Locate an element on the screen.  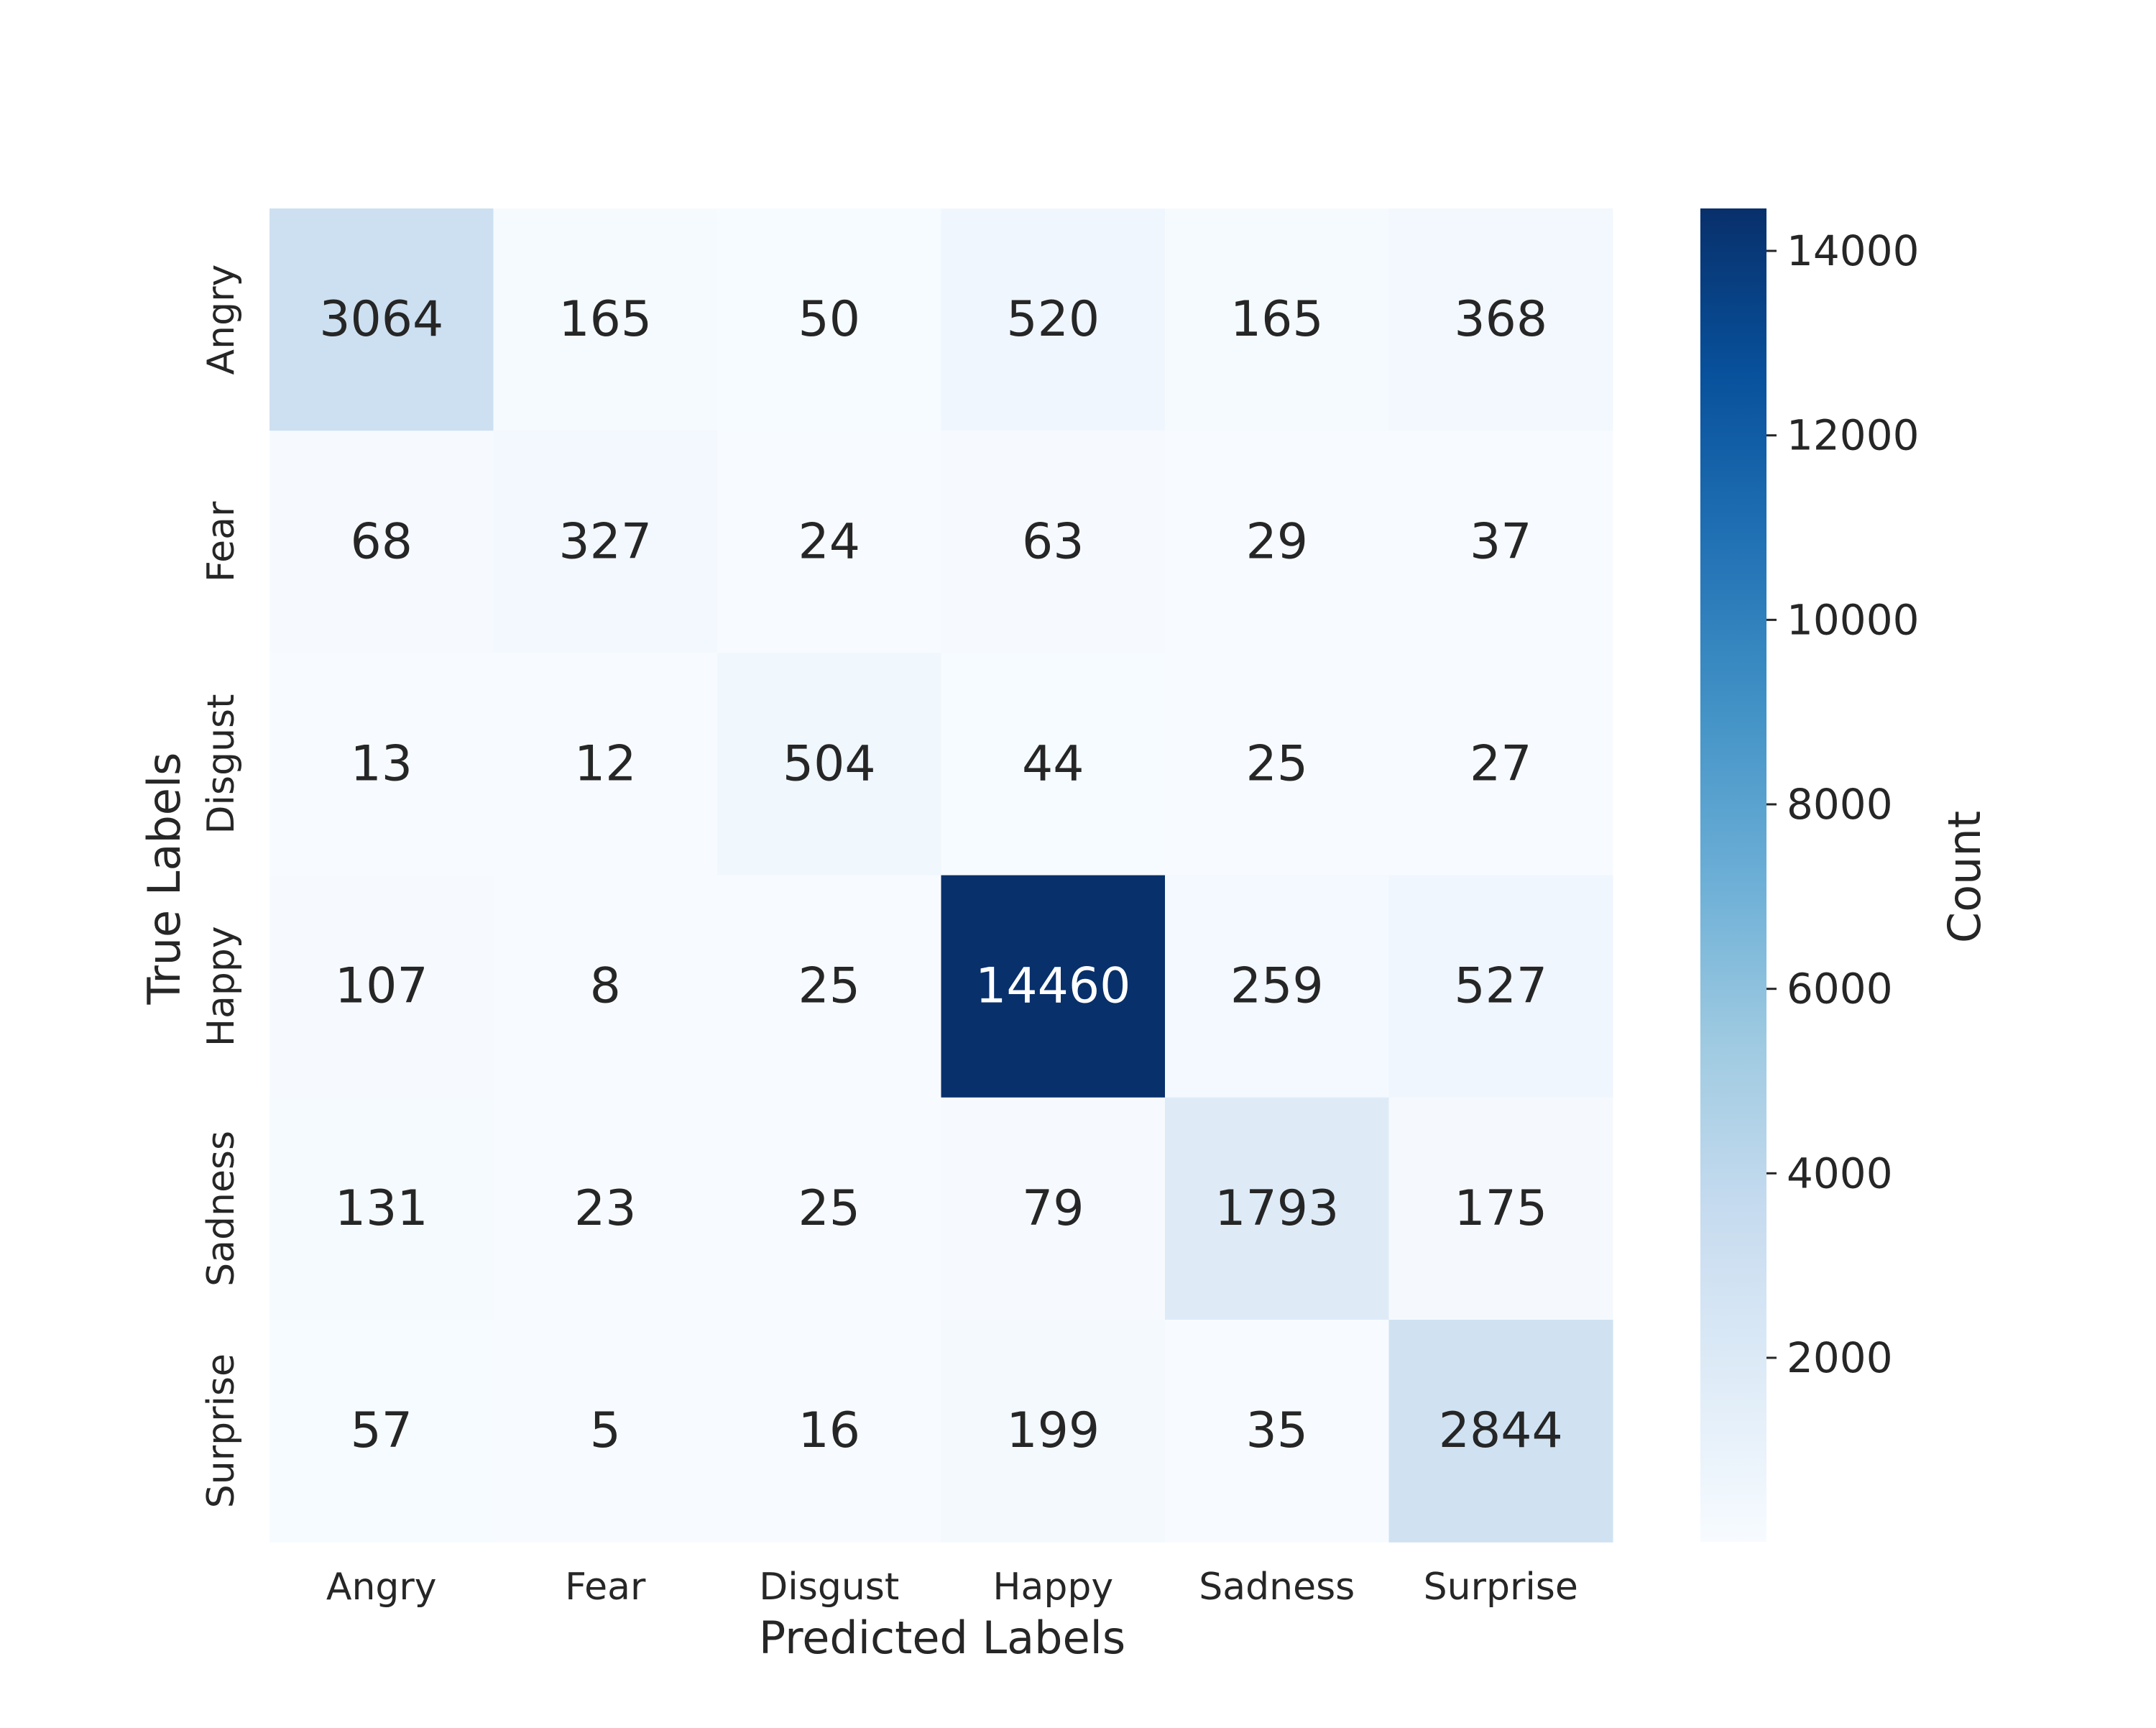
heatmap-cell-angry-fear is located at coordinates (605, 319).